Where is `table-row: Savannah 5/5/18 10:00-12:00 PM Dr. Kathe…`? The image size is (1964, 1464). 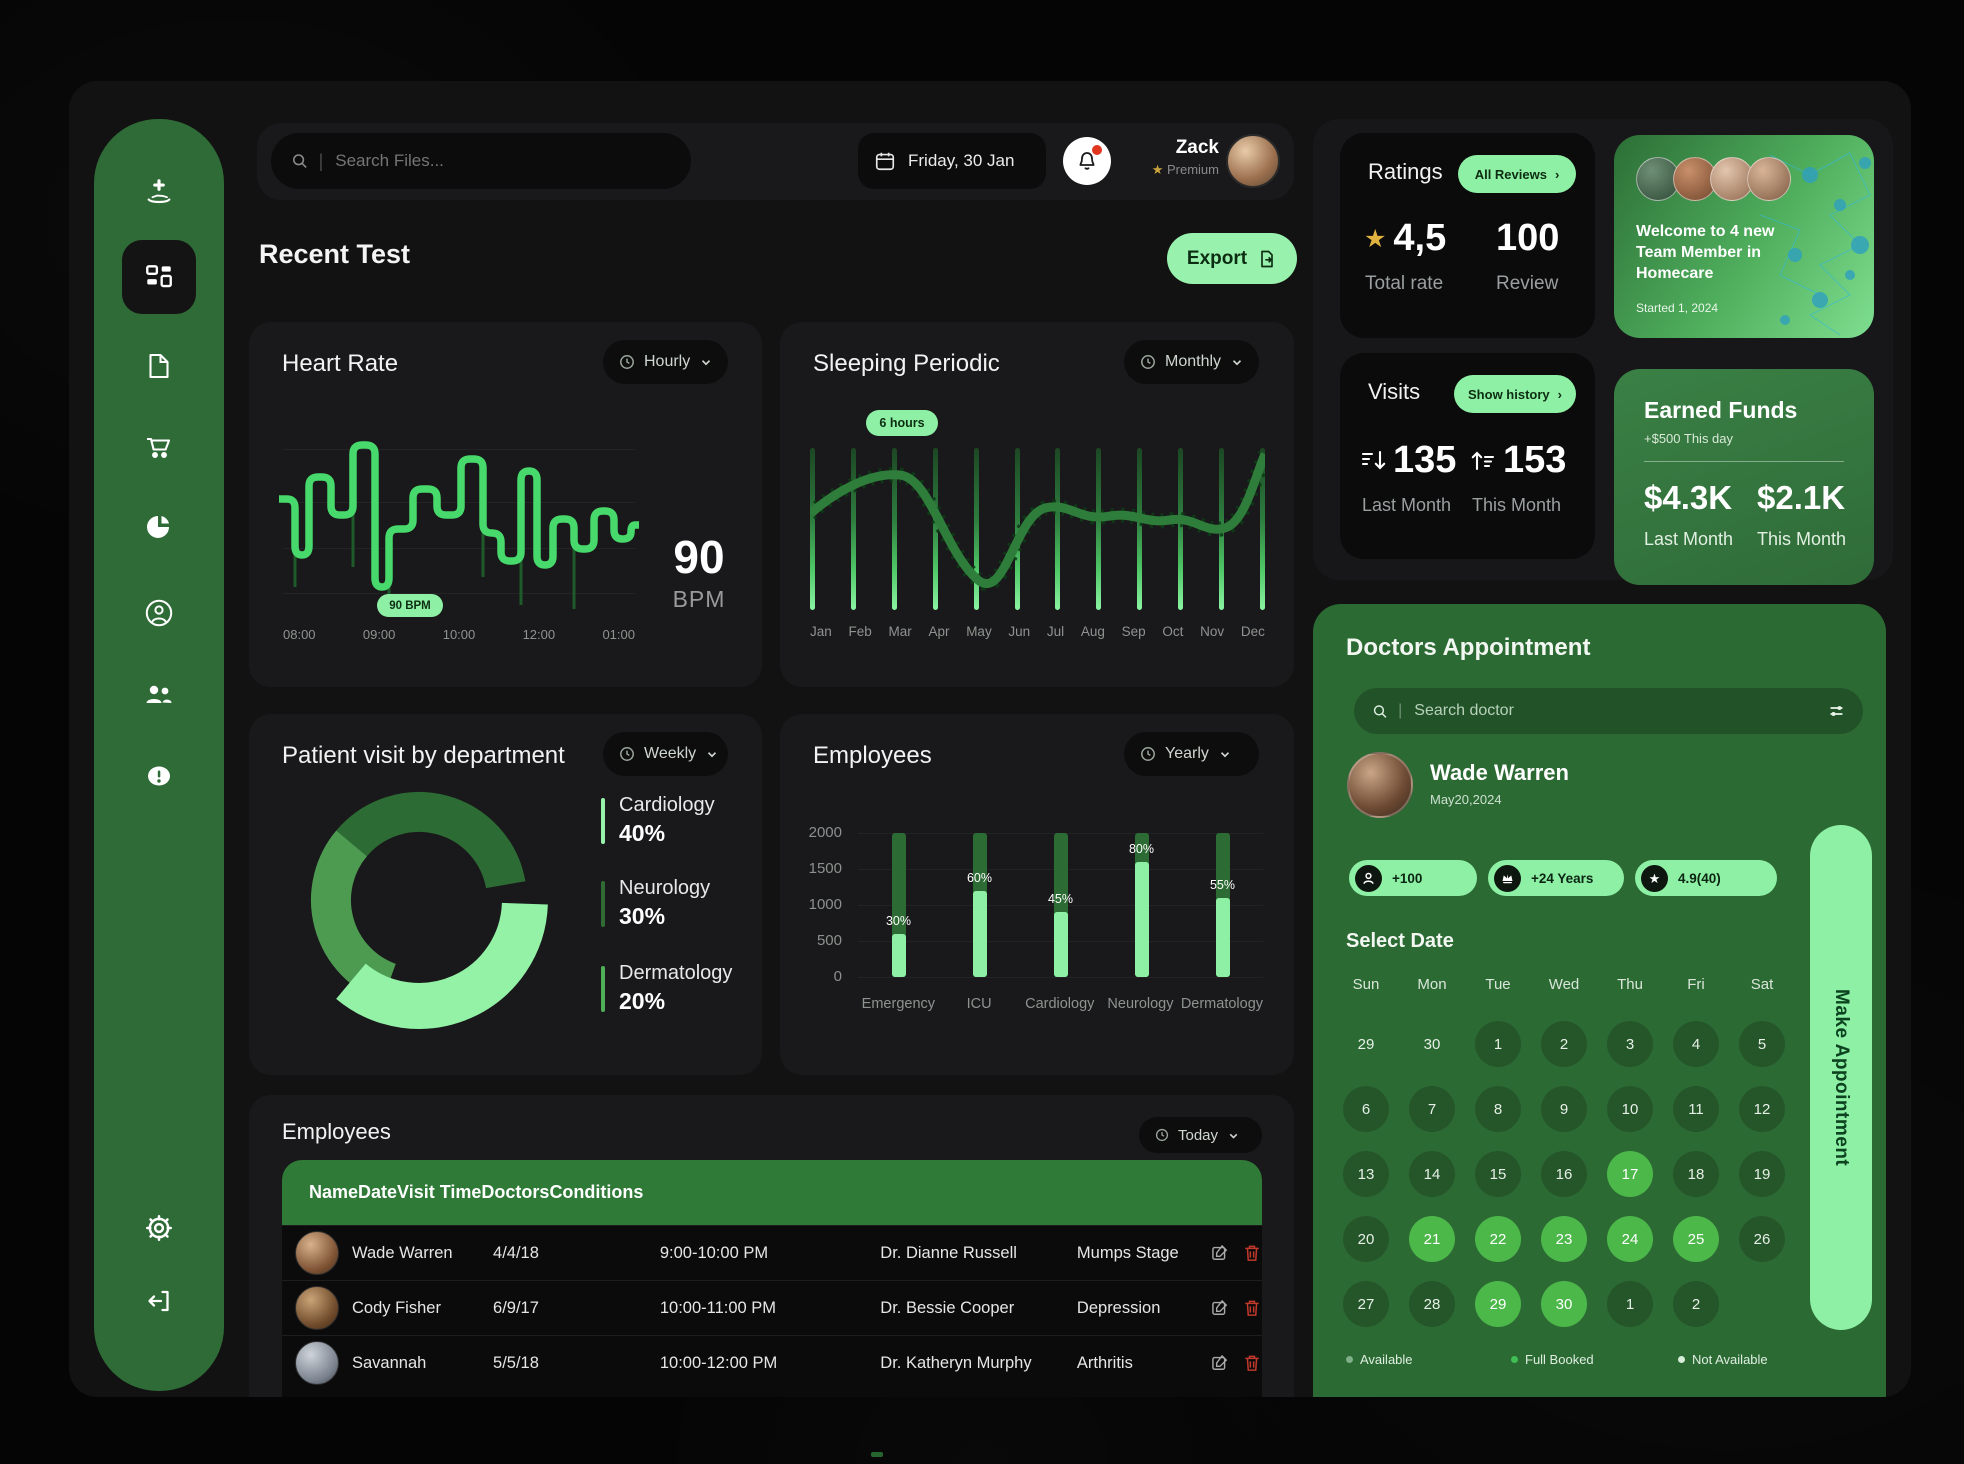 table-row: Savannah 5/5/18 10:00-12:00 PM Dr. Kathe… is located at coordinates (772, 1362).